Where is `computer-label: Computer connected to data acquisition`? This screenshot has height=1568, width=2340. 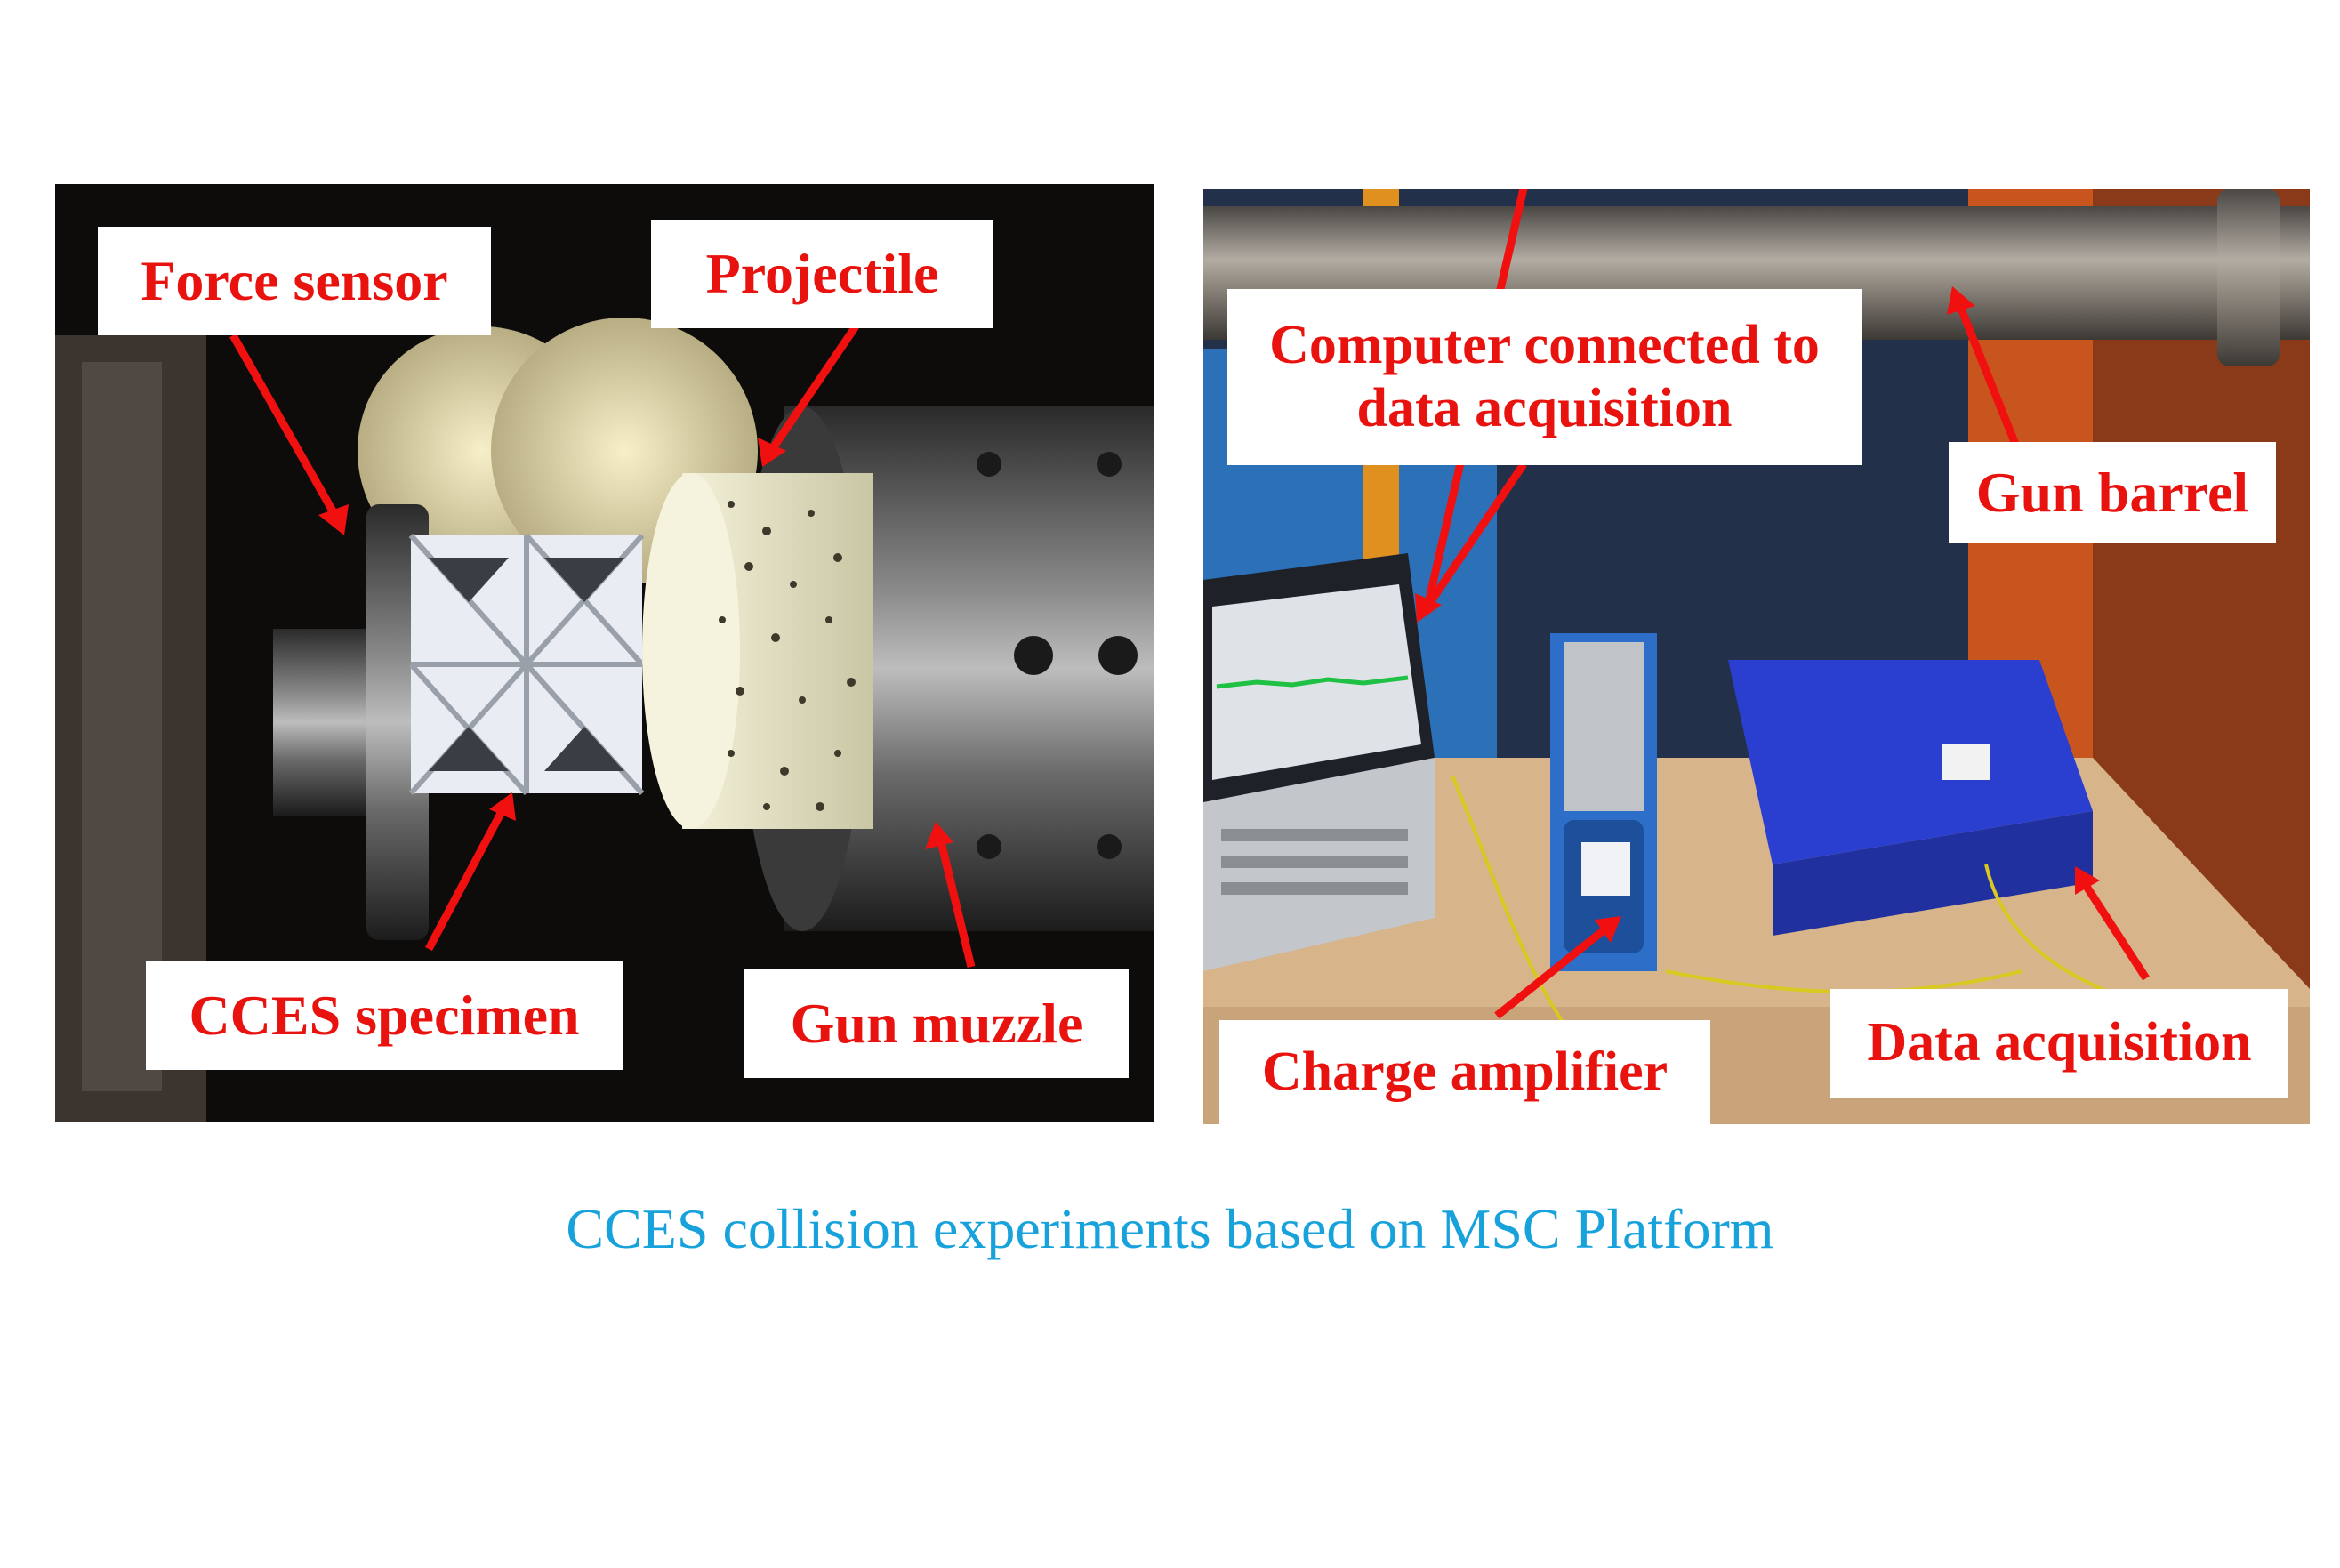 computer-label: Computer connected to data acquisition is located at coordinates (1545, 377).